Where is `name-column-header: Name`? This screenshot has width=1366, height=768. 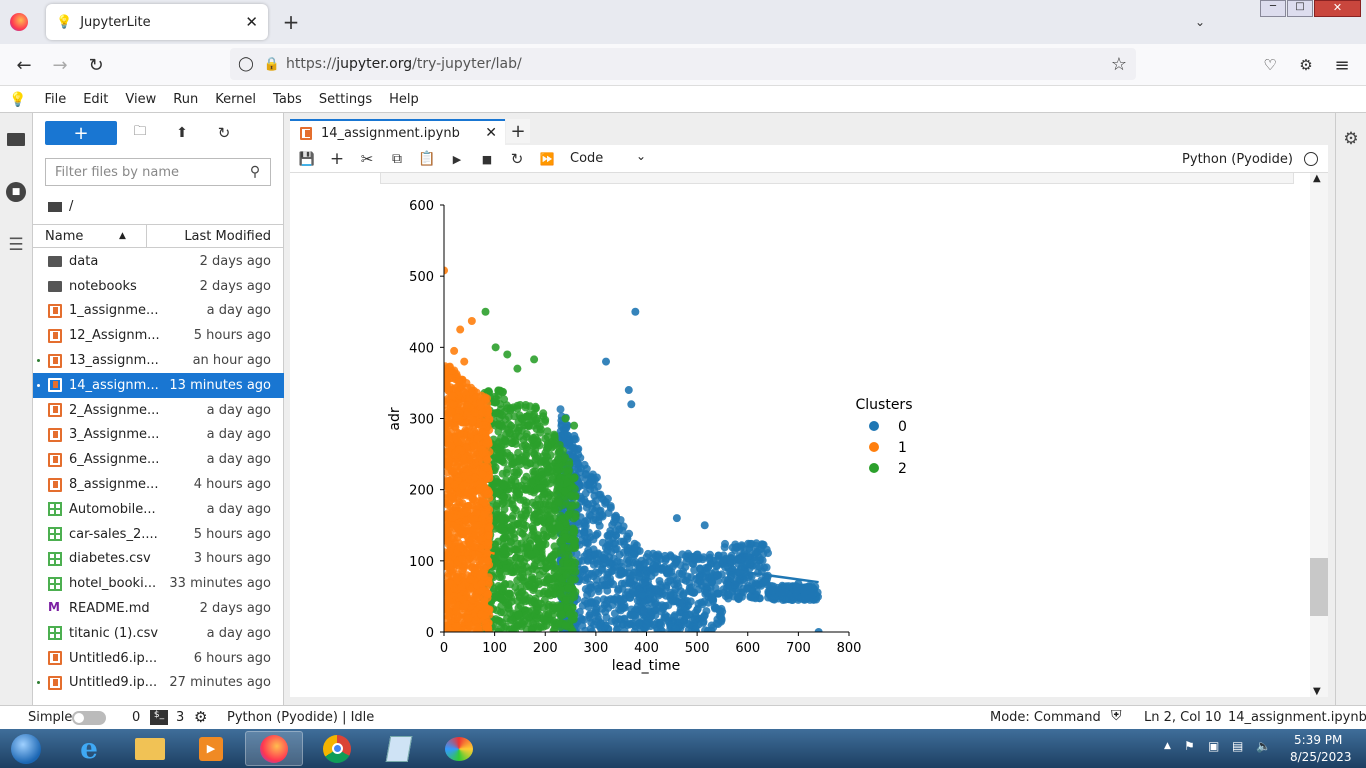 name-column-header: Name is located at coordinates (64, 236).